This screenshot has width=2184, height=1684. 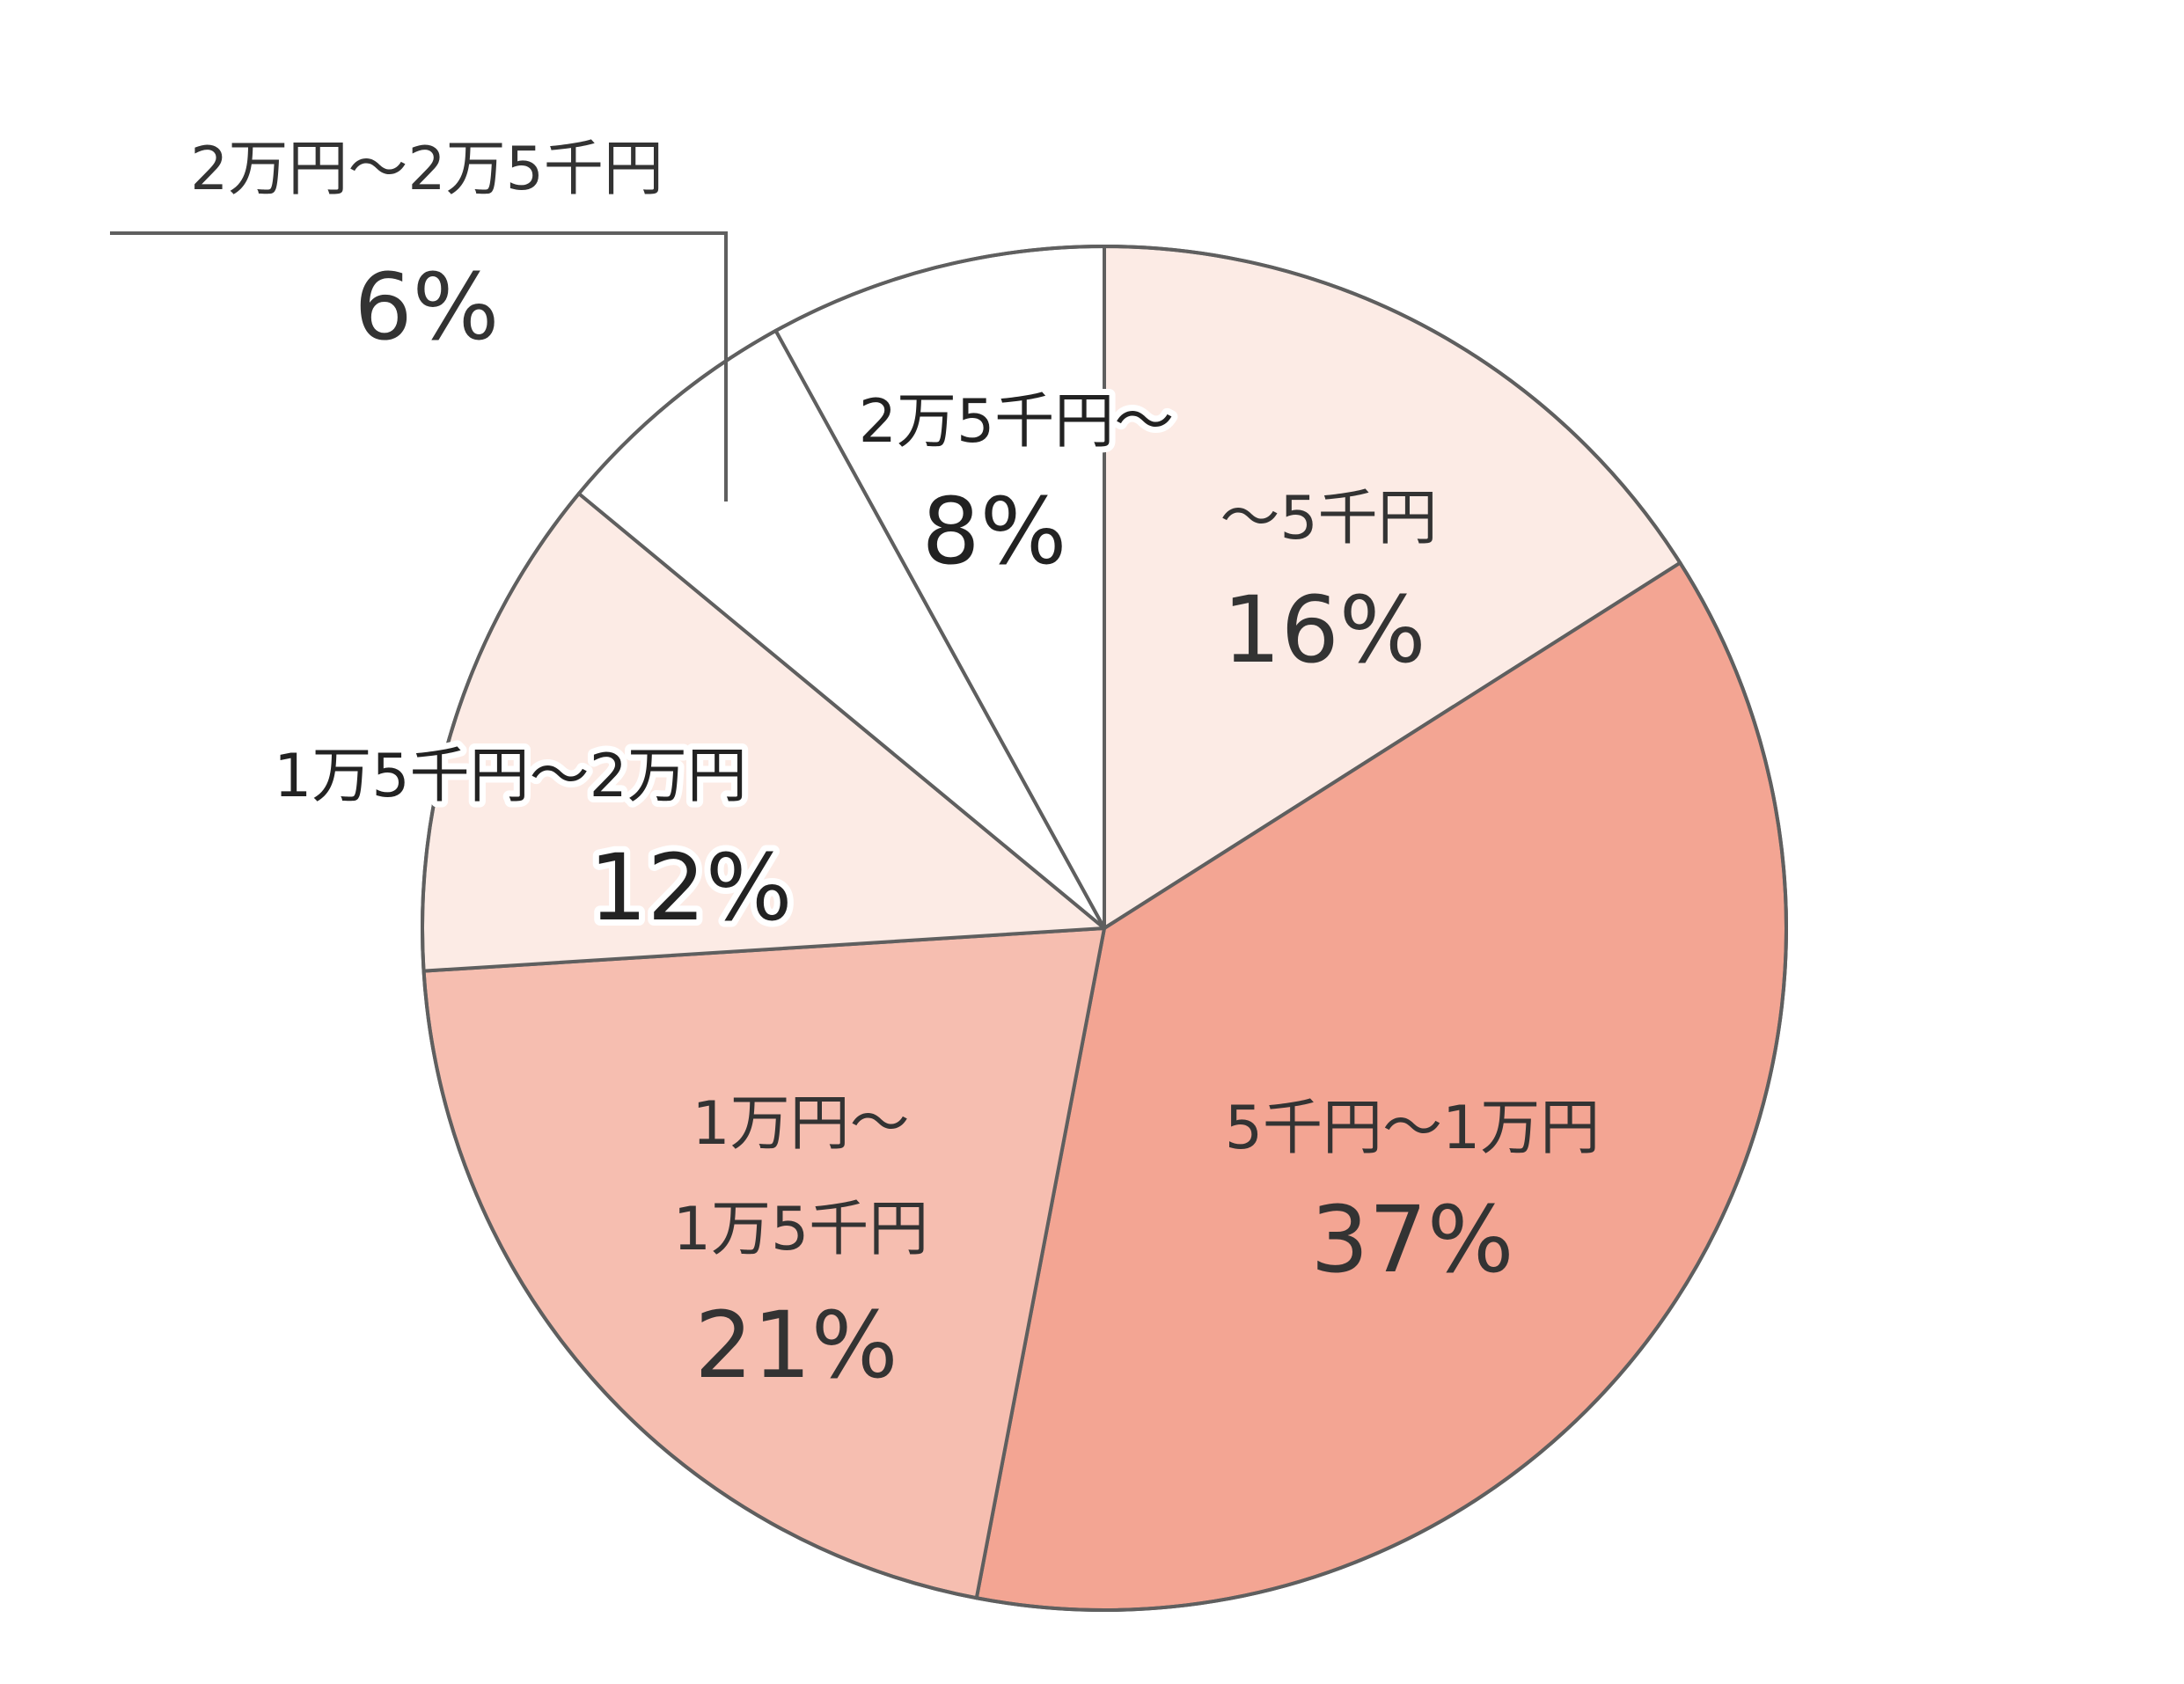 I want to click on slice-label-4: 2万円～2万5千円, so click(x=426, y=169).